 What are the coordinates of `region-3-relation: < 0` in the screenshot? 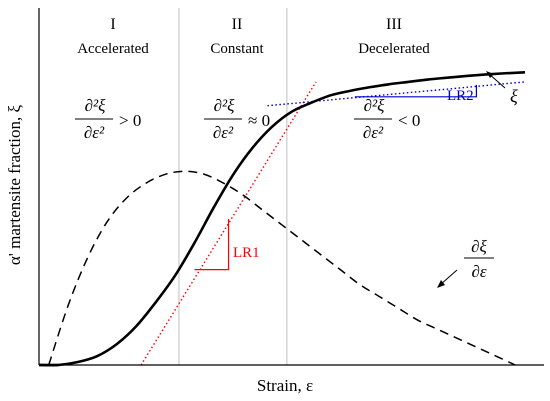 It's located at (409, 120).